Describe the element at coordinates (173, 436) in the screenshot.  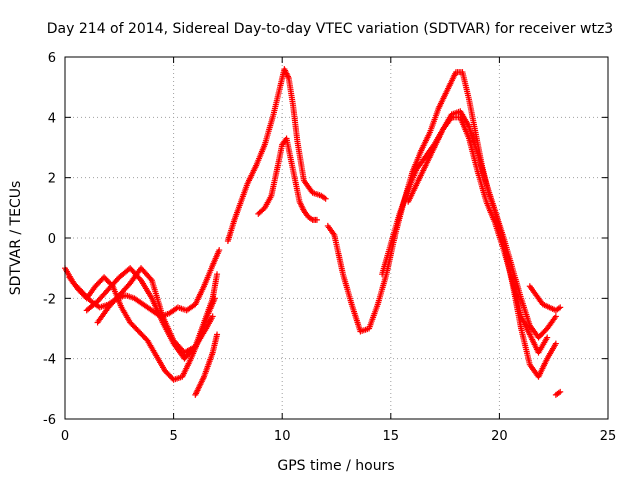
I see `x-tick-label: 5` at that location.